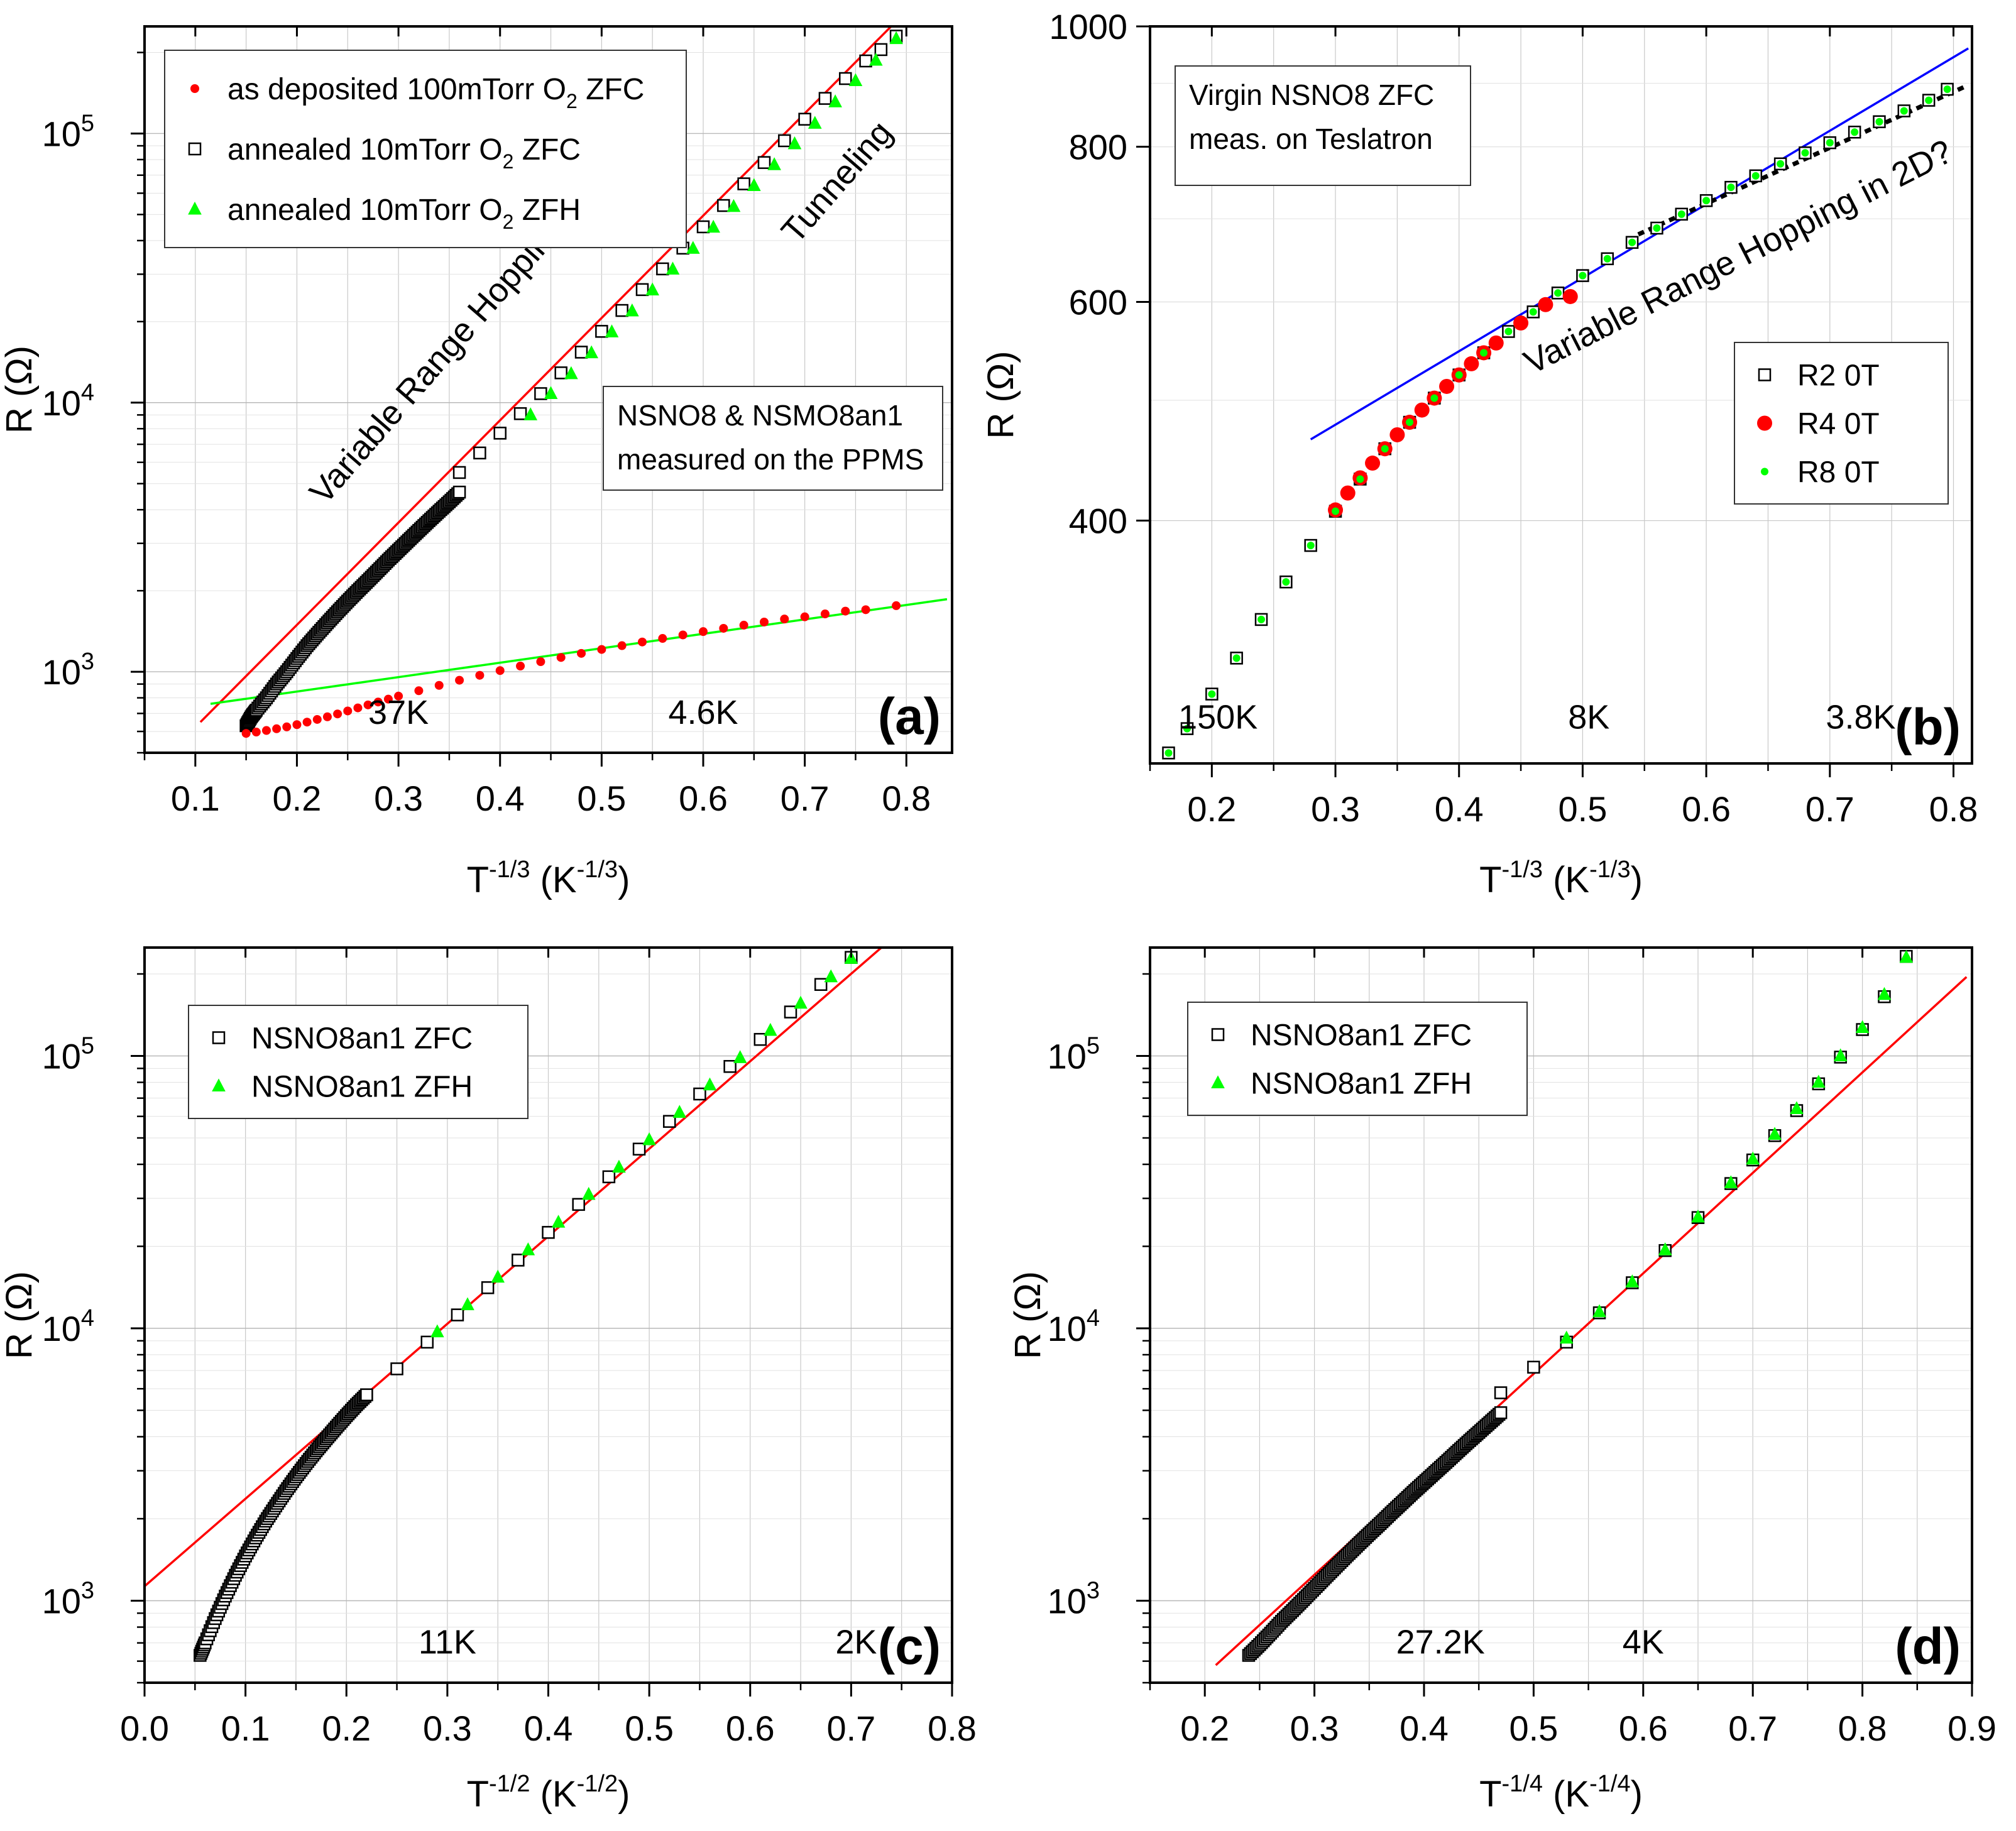  What do you see at coordinates (1311, 95) in the screenshot?
I see `info-box-line: Virgin NSNO8 ZFC` at bounding box center [1311, 95].